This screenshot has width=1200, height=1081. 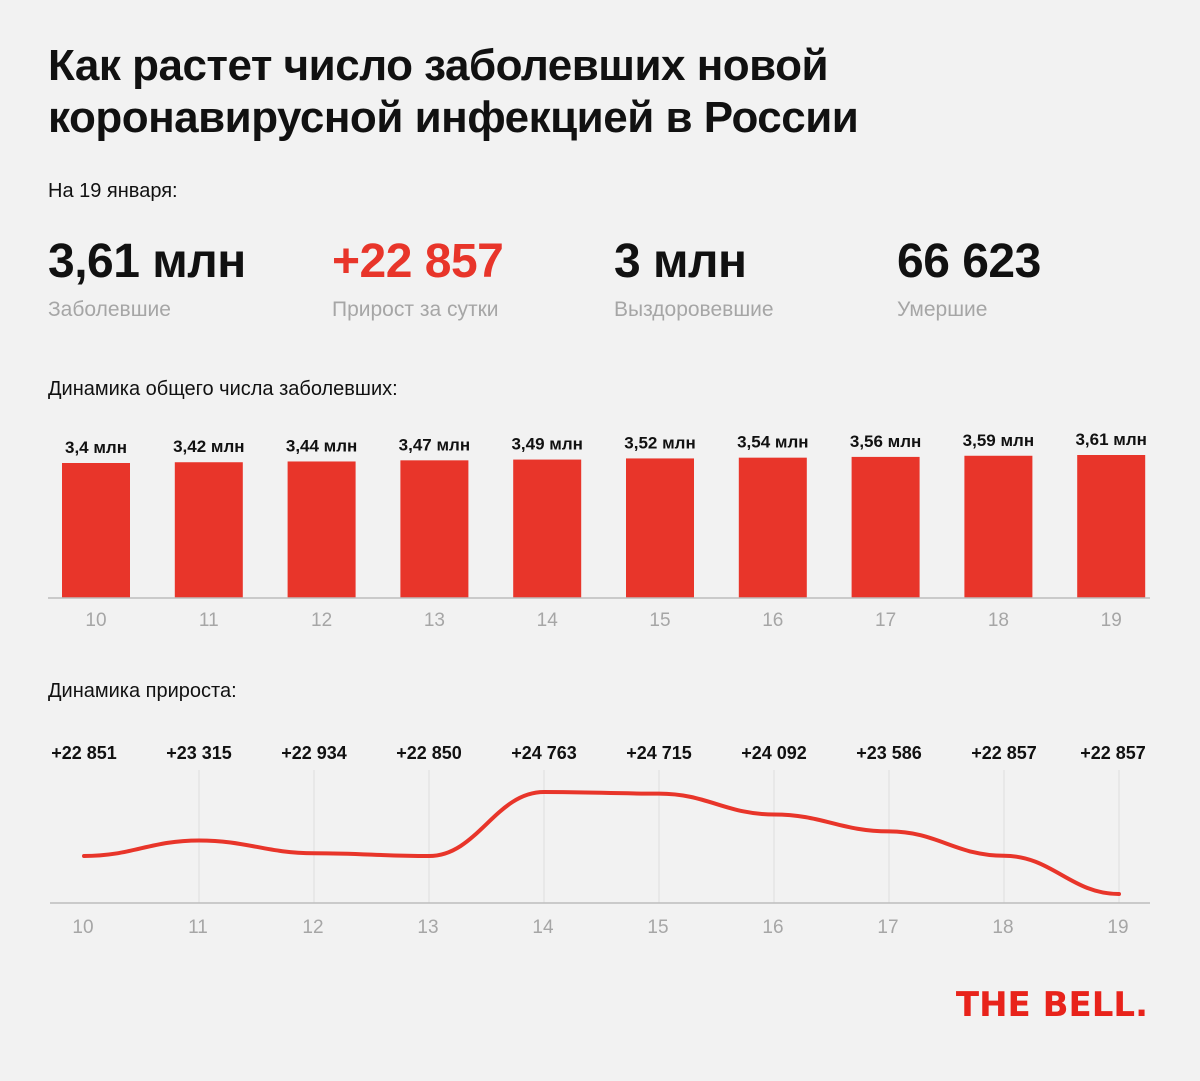 What do you see at coordinates (601, 842) in the screenshot?
I see `increase-line` at bounding box center [601, 842].